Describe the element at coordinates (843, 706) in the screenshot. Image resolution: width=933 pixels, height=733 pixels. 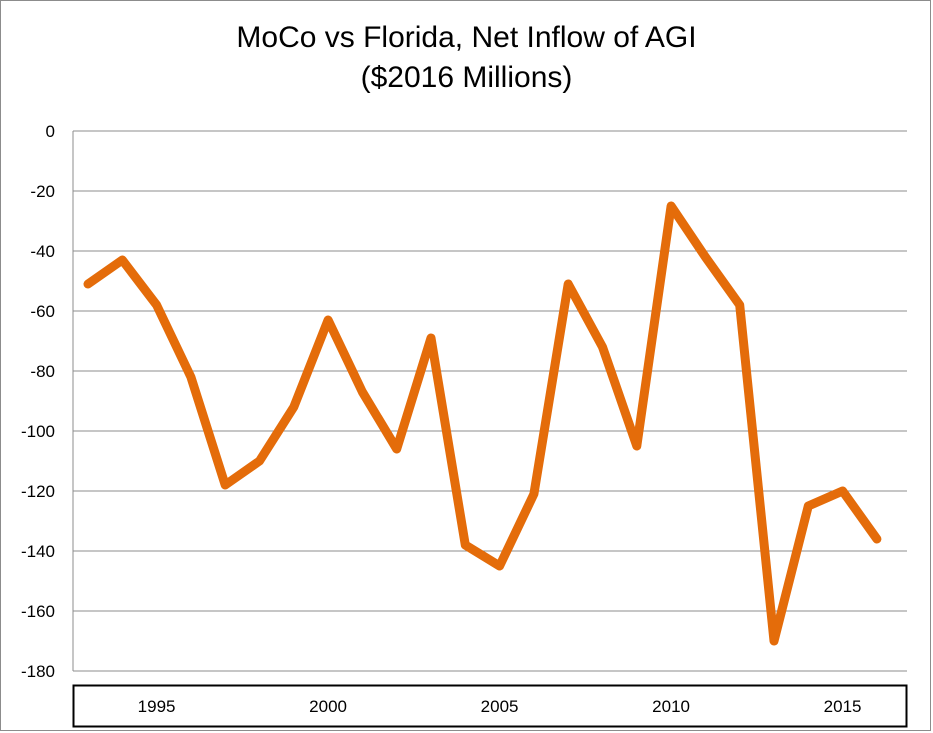
I see `x-tick-label: 2015` at that location.